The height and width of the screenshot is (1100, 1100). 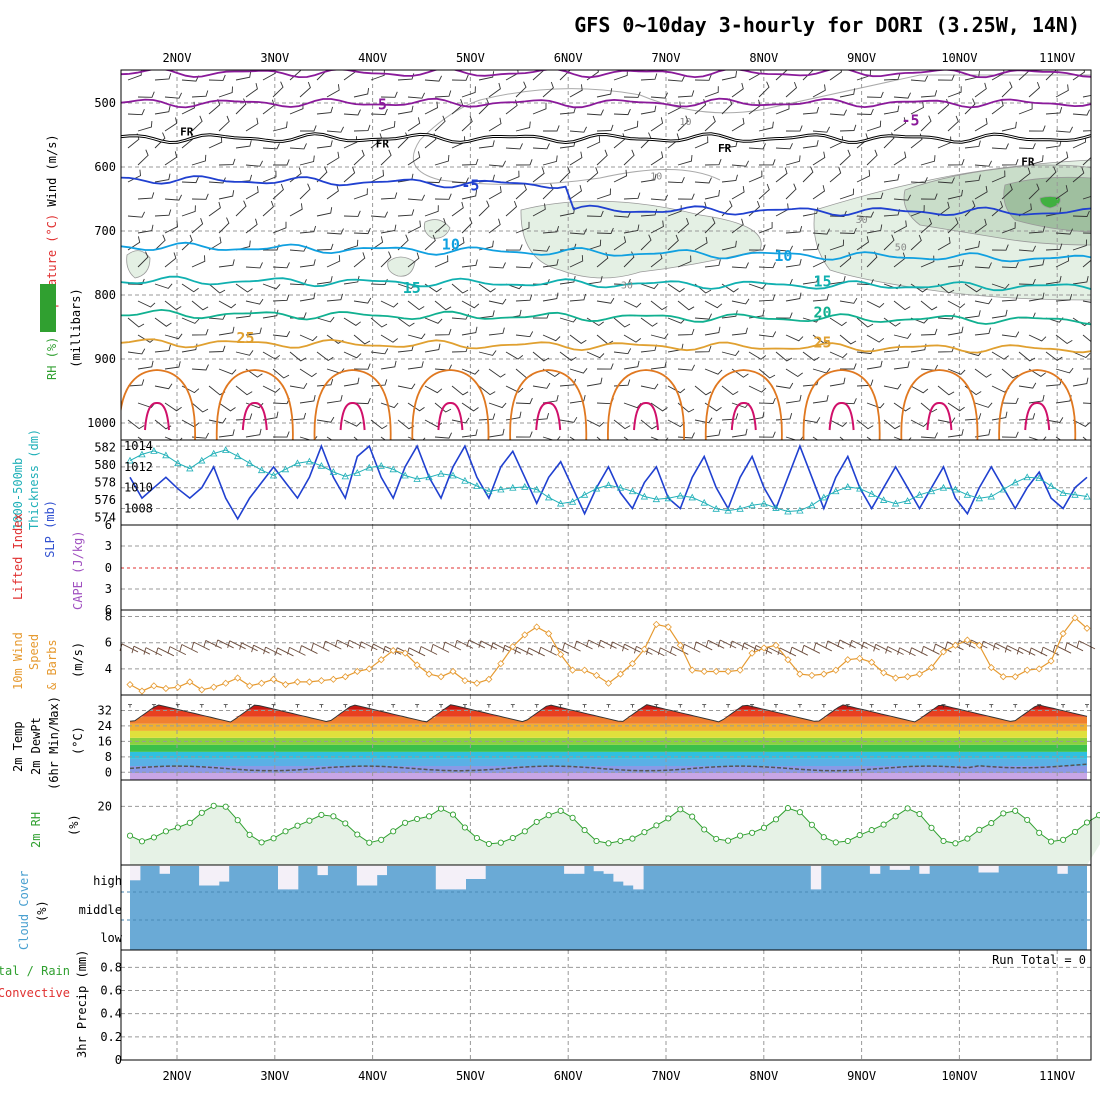 What do you see at coordinates (34, 479) in the screenshot?
I see `thickness-label-2: Thickness (dm)` at bounding box center [34, 479].